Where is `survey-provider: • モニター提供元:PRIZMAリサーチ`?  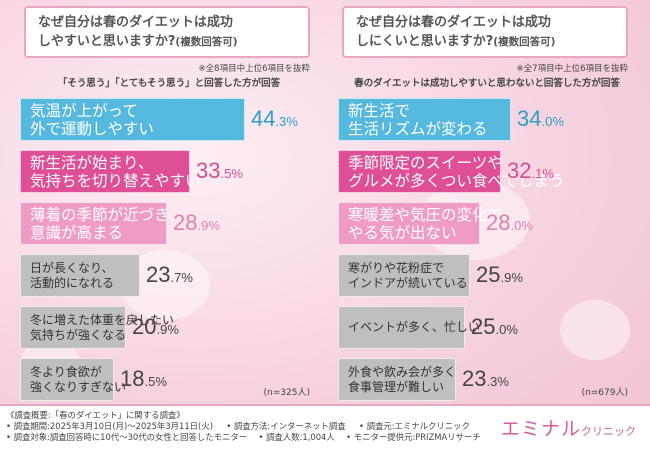 survey-provider: • モニター提供元:PRIZMAリサーチ is located at coordinates (413, 437).